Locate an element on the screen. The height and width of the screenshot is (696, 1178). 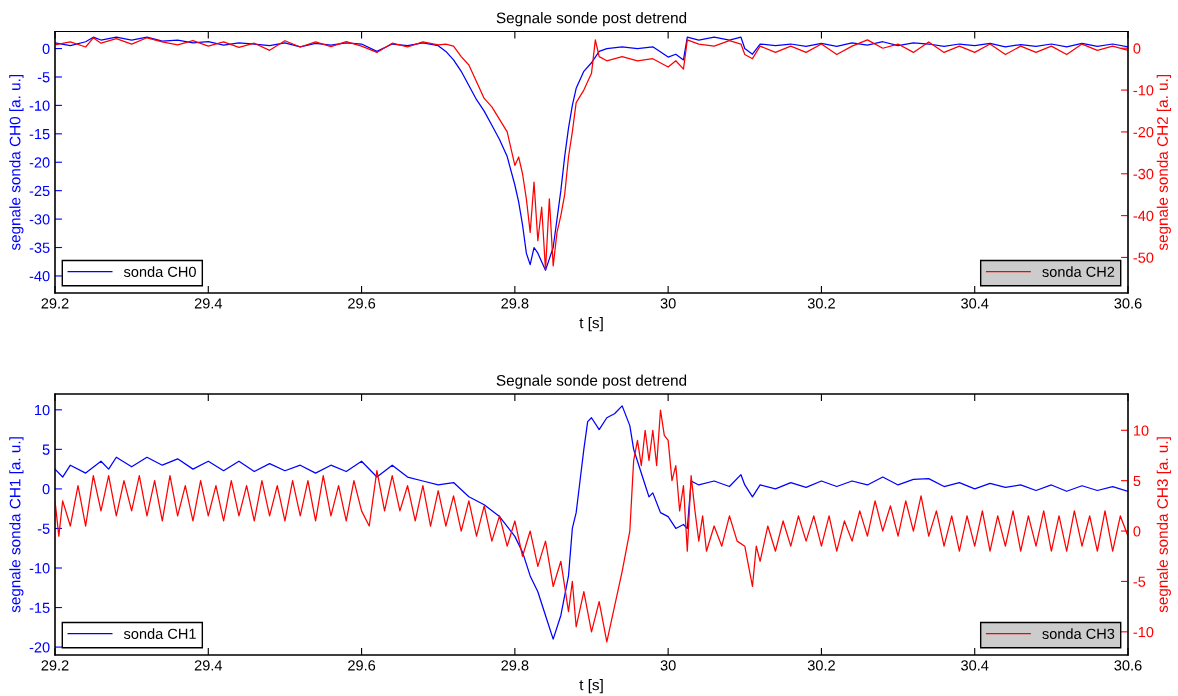
y2-tick-label: -50 is located at coordinates (1143, 257).